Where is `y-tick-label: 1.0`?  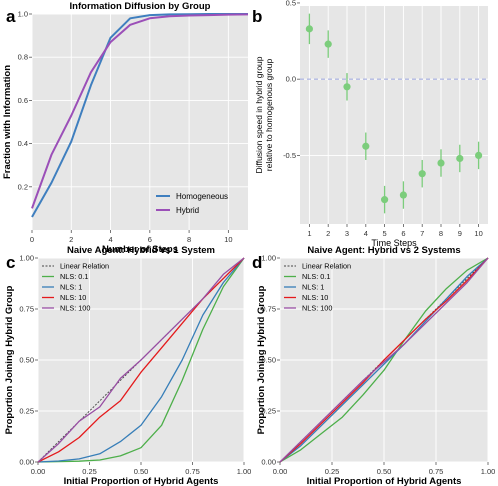
y-tick-label: 1.0 is located at coordinates (23, 14).